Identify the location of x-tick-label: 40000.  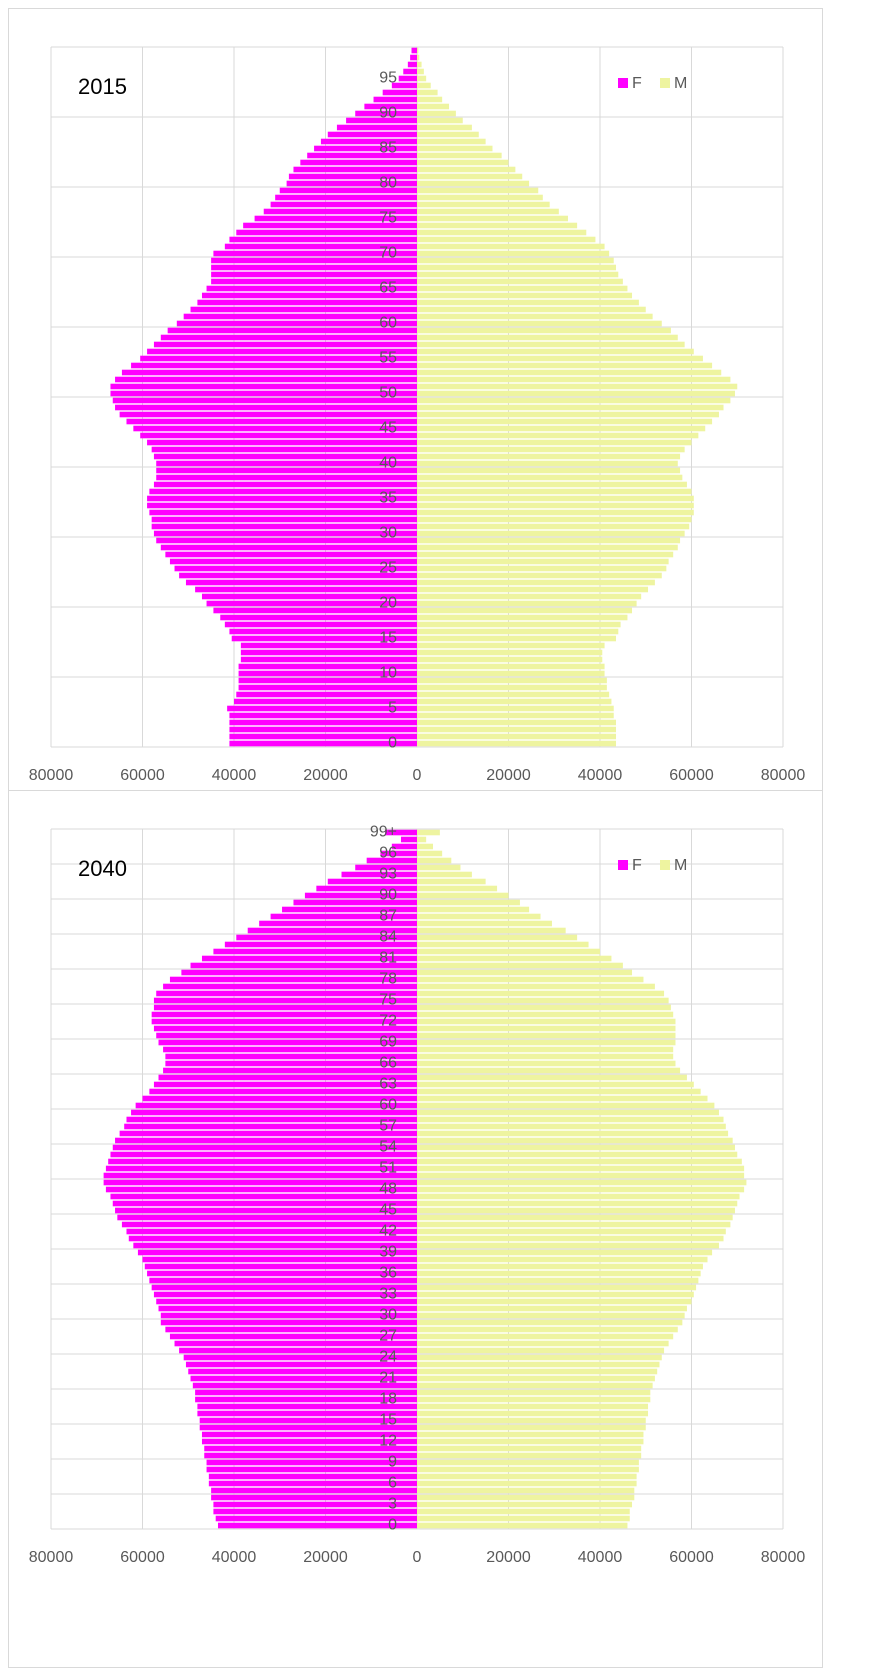
(234, 1557).